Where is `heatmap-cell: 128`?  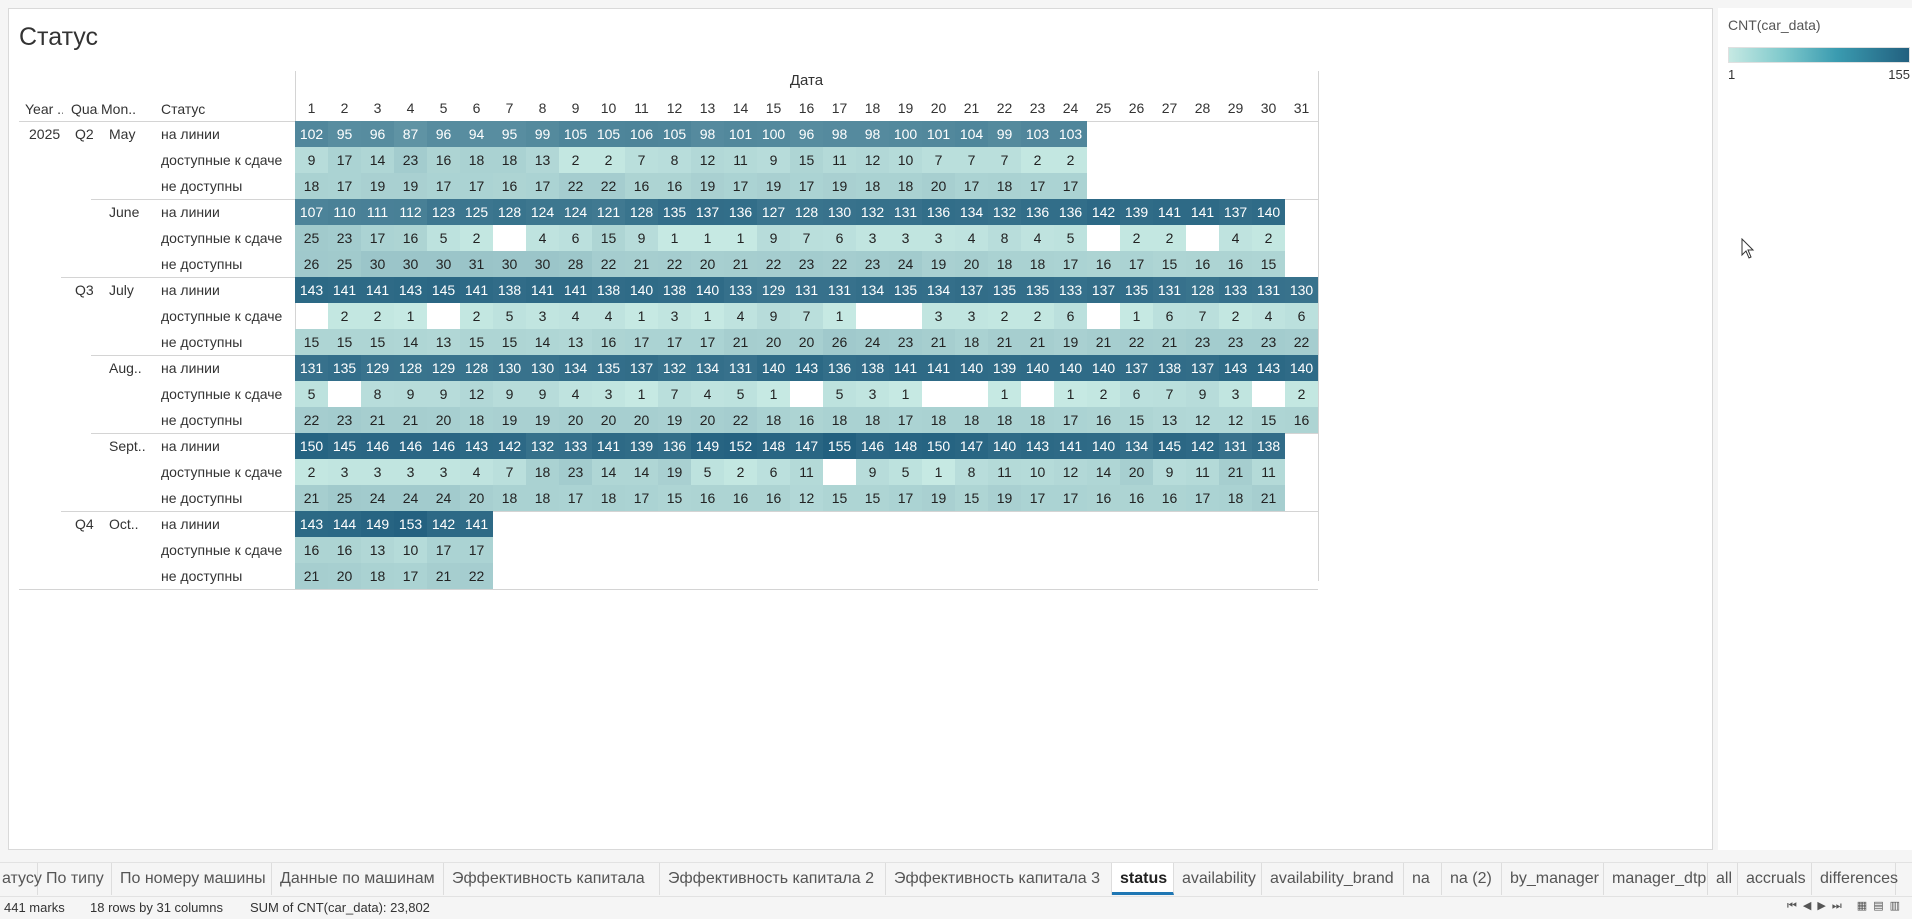
heatmap-cell: 128 is located at coordinates (641, 212).